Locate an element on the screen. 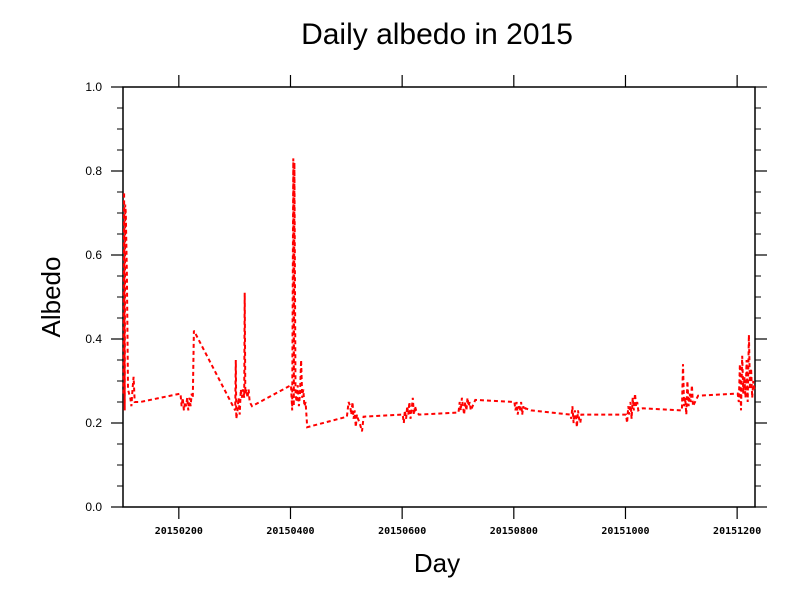 This screenshot has height=593, width=800. chart-title: Daily albedo in 2015 is located at coordinates (437, 34).